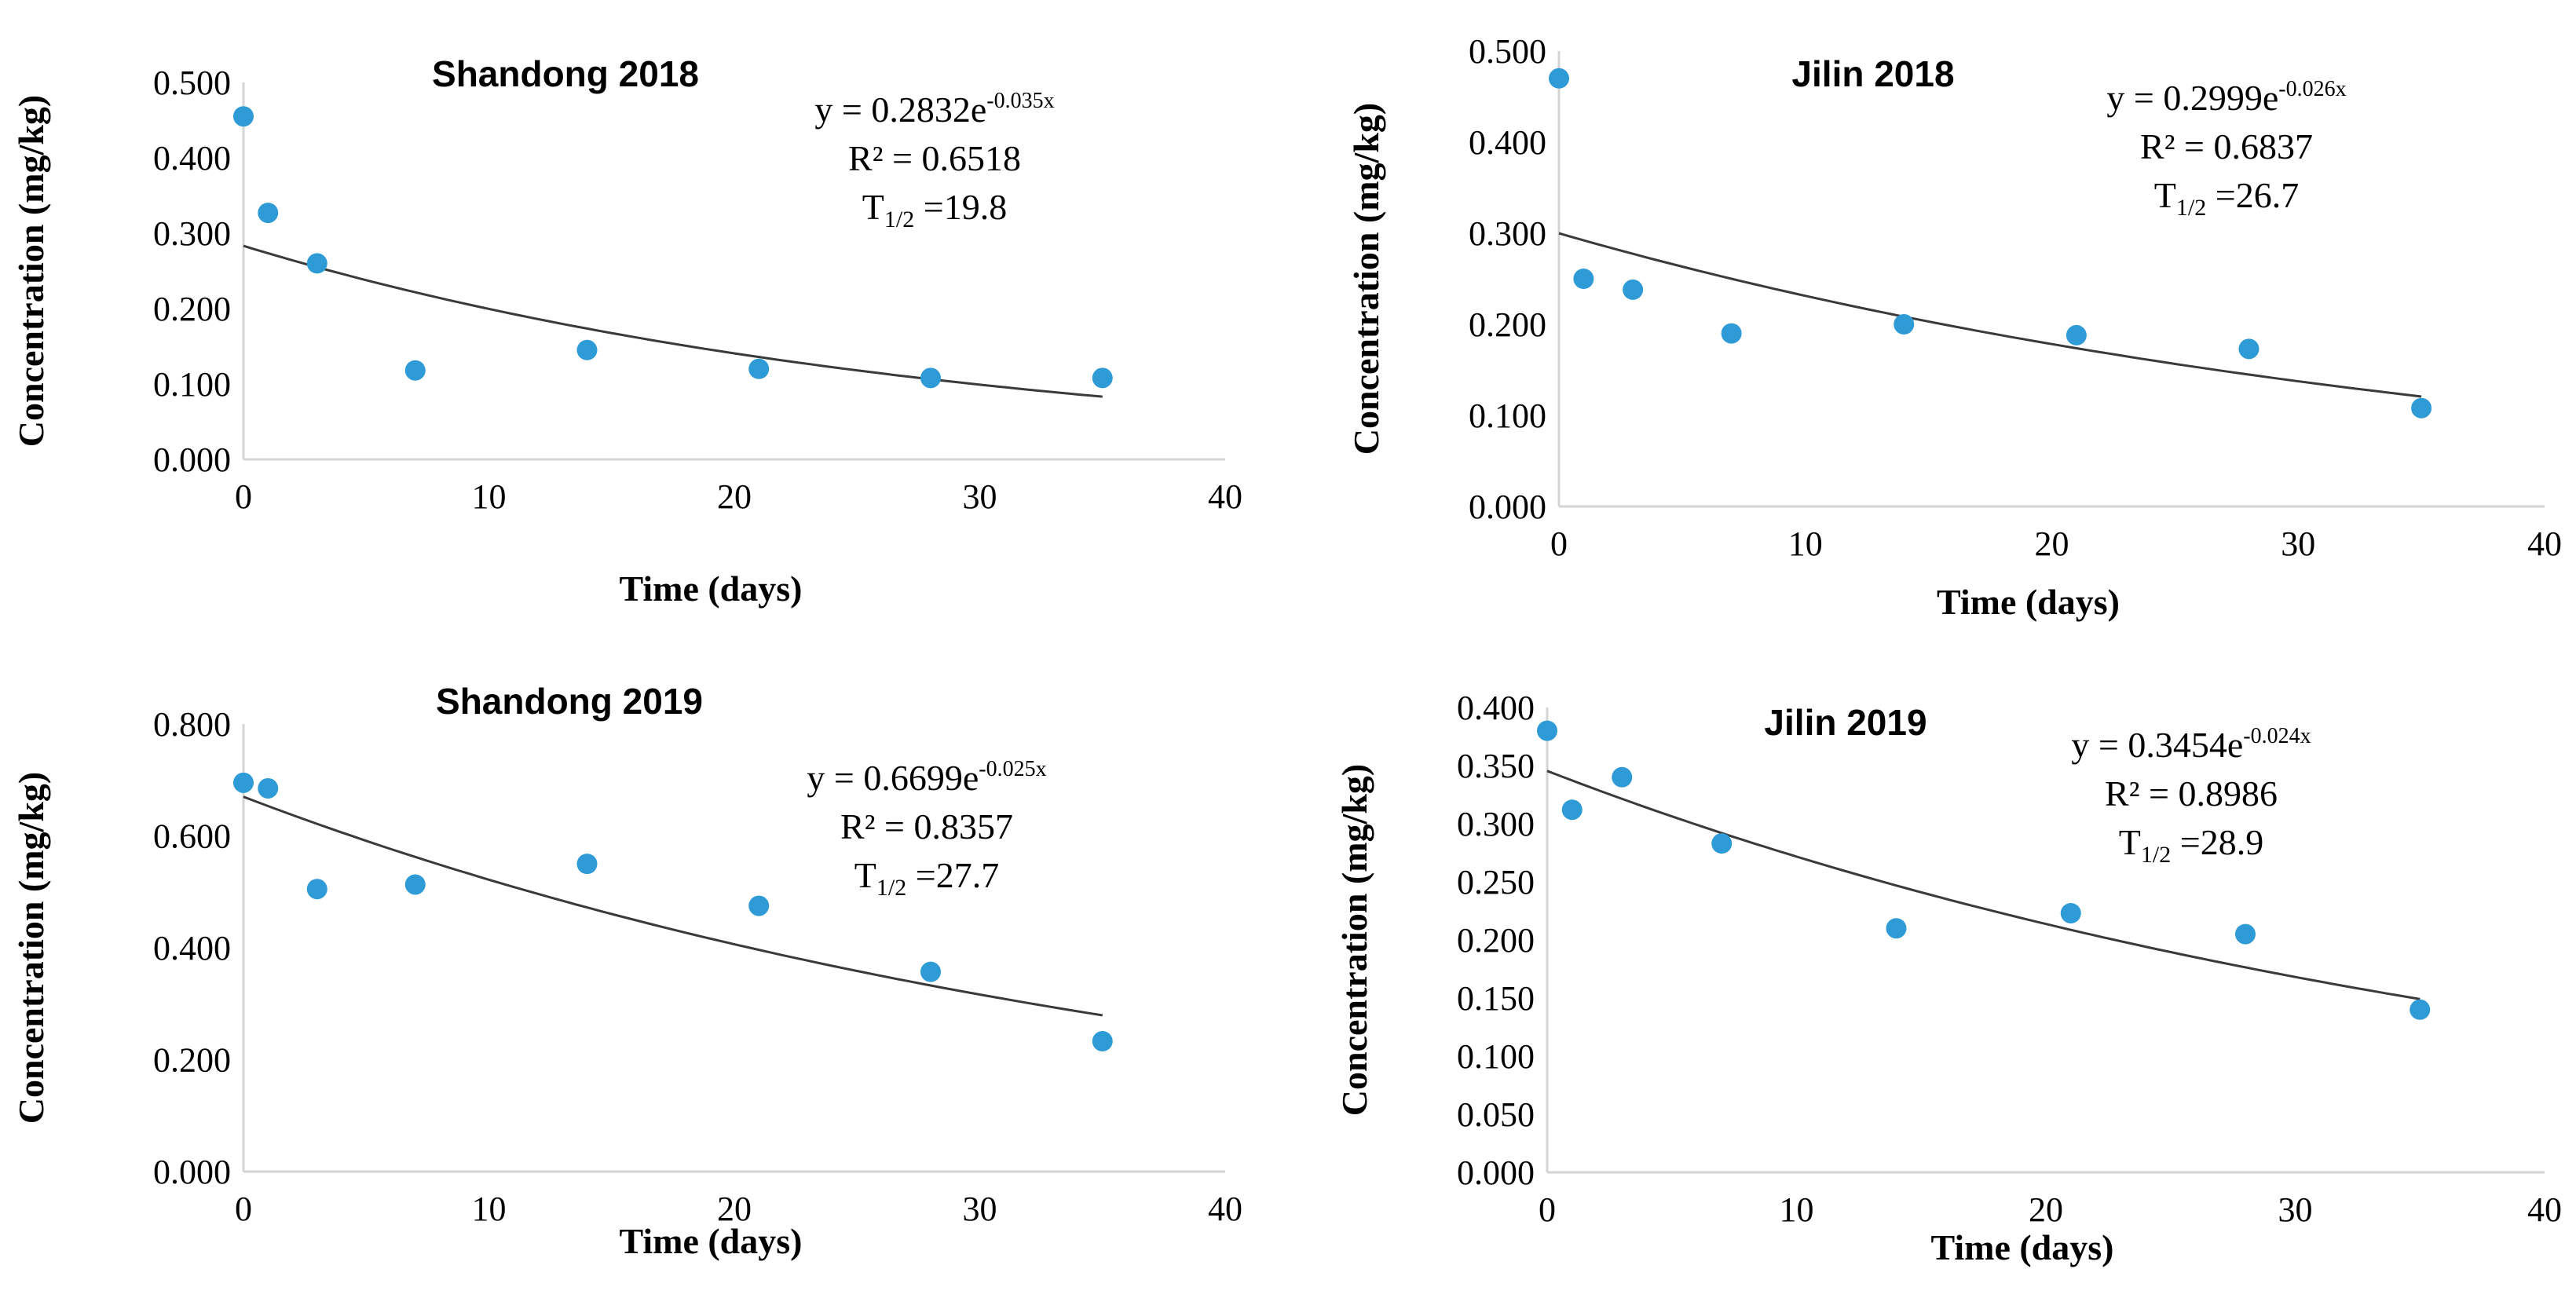 This screenshot has height=1298, width=2576. Describe the element at coordinates (2191, 845) in the screenshot. I see `half-life: T1/2 =28.9` at that location.